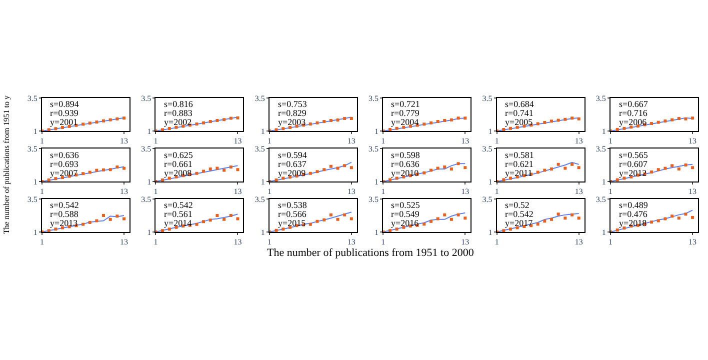 This screenshot has height=360, width=708. I want to click on annotation: y=2007, so click(64, 173).